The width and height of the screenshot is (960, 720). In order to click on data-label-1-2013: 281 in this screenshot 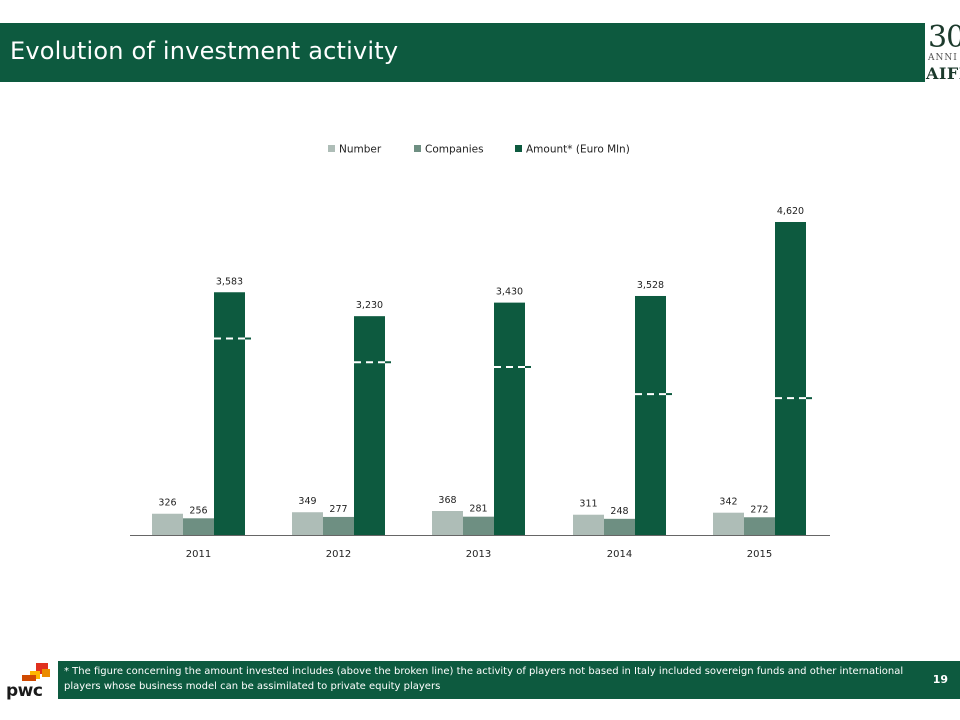, I will do `click(478, 509)`.